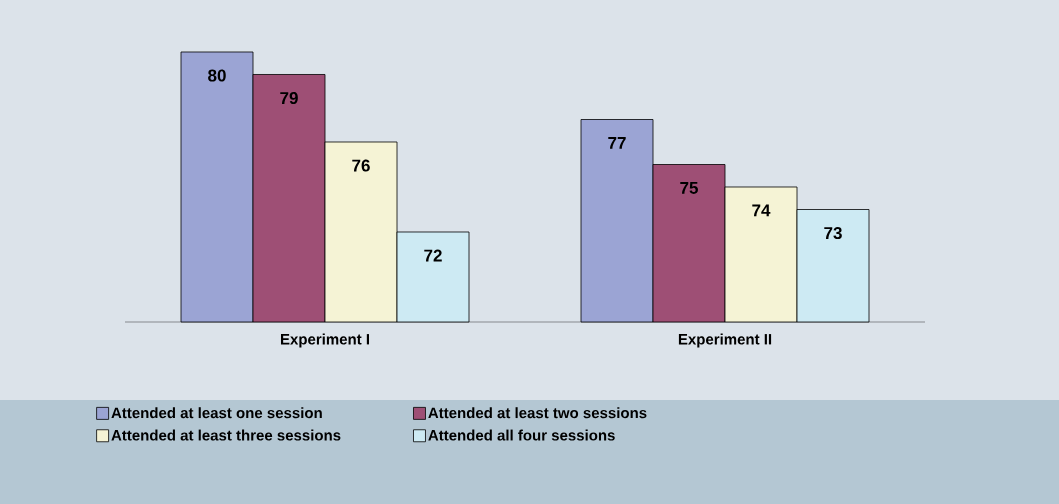  Describe the element at coordinates (289, 98) in the screenshot. I see `data-label: 79` at that location.